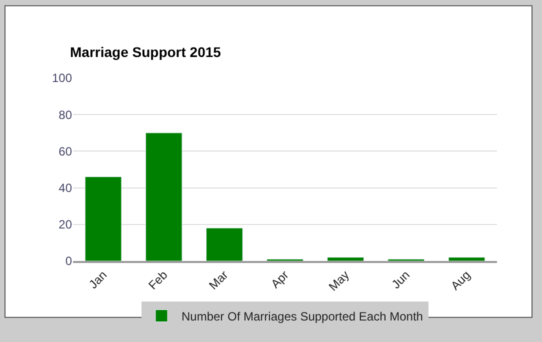 This screenshot has height=342, width=542. Describe the element at coordinates (146, 52) in the screenshot. I see `chart-title: Marriage Support 2015` at that location.